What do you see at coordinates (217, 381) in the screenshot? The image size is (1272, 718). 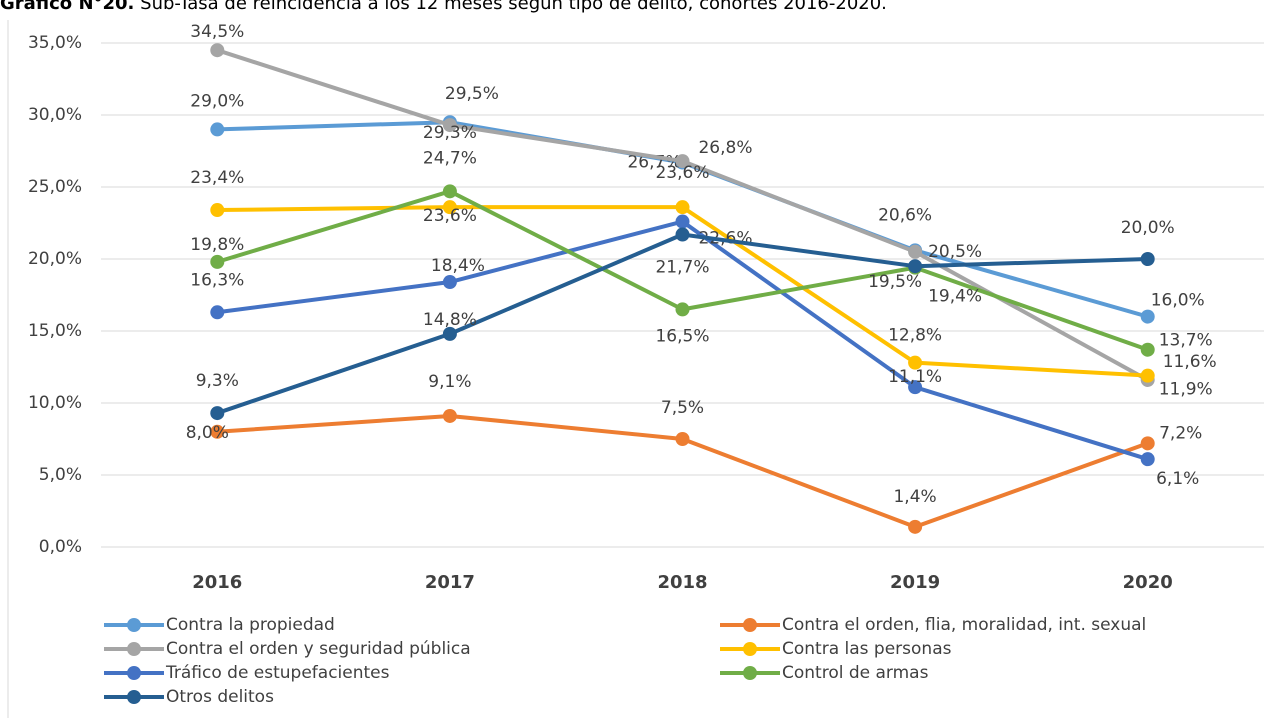 I see `data-label: 9,3%` at bounding box center [217, 381].